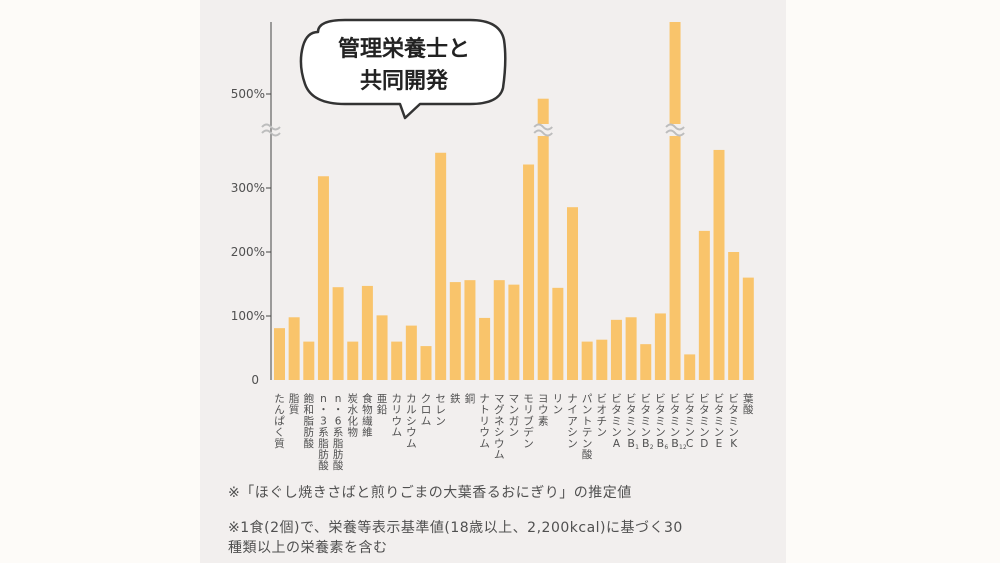  Describe the element at coordinates (652, 447) in the screenshot. I see `x-label-sub: 2` at that location.